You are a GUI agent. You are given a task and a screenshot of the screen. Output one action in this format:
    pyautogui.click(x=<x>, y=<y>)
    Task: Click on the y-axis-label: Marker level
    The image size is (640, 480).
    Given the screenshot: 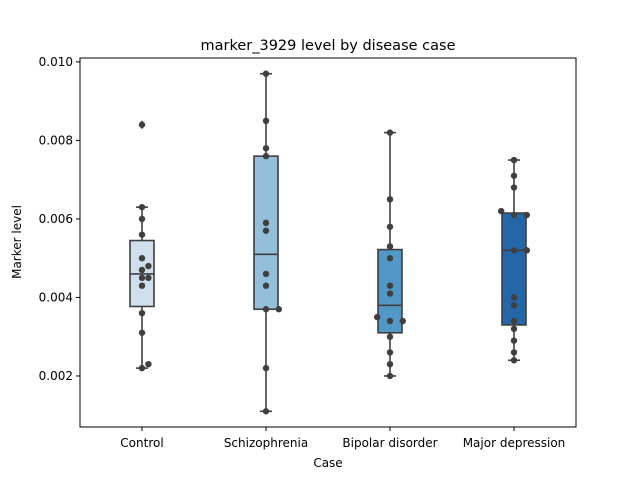 What is the action you would take?
    pyautogui.click(x=17, y=242)
    